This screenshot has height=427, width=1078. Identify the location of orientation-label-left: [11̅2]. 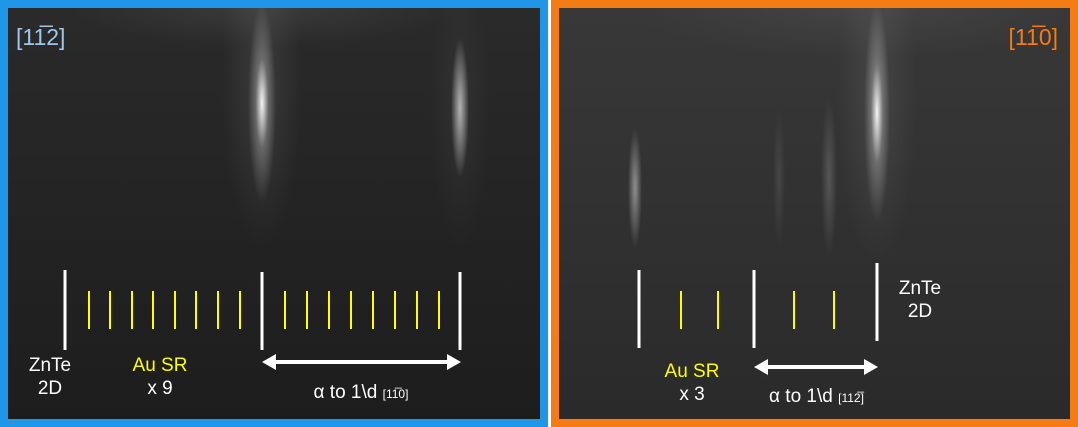
(41, 37).